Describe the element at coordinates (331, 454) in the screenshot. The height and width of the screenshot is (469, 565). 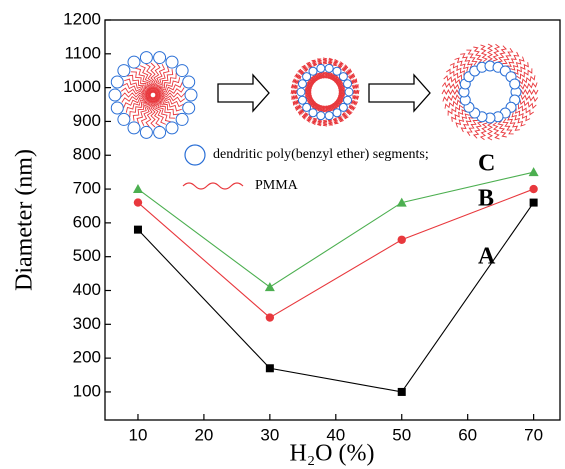
I see `x-axis-label: H₂O (%)` at that location.